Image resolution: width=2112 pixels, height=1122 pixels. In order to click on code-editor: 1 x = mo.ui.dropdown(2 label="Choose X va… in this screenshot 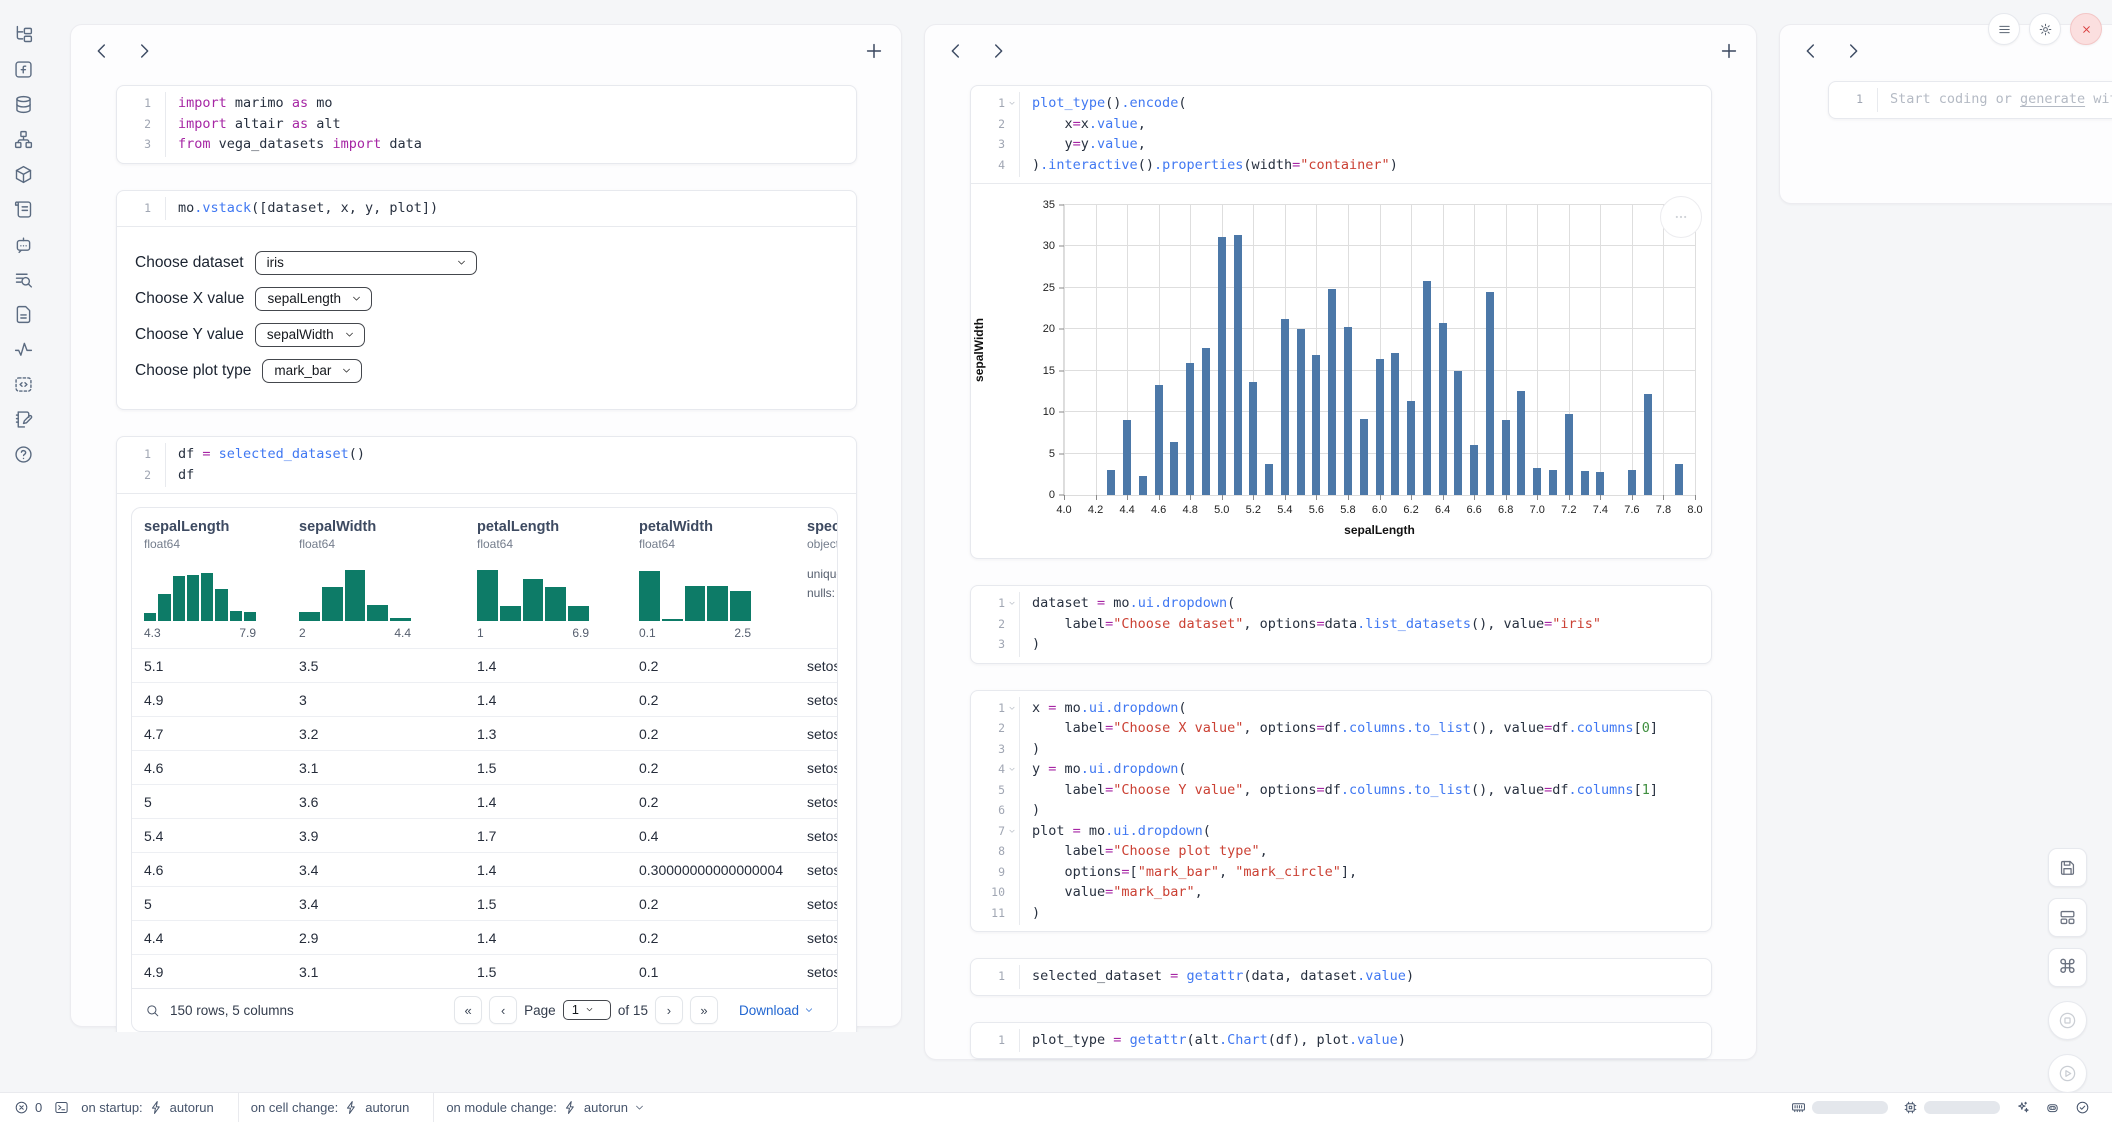, I will do `click(1341, 811)`.